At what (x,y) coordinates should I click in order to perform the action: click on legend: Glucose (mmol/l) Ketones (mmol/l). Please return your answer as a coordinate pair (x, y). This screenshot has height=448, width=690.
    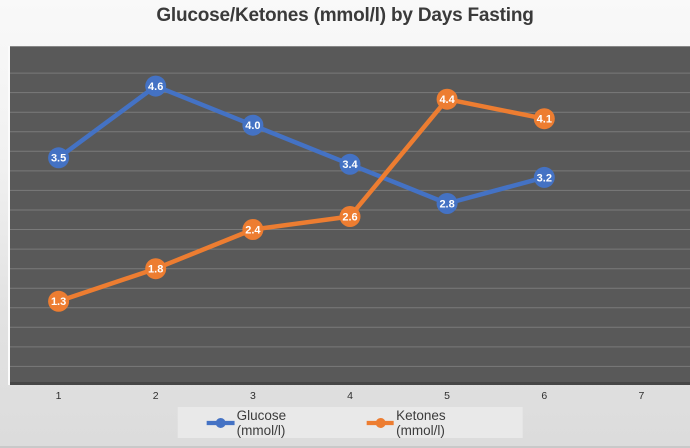
    Looking at the image, I should click on (350, 422).